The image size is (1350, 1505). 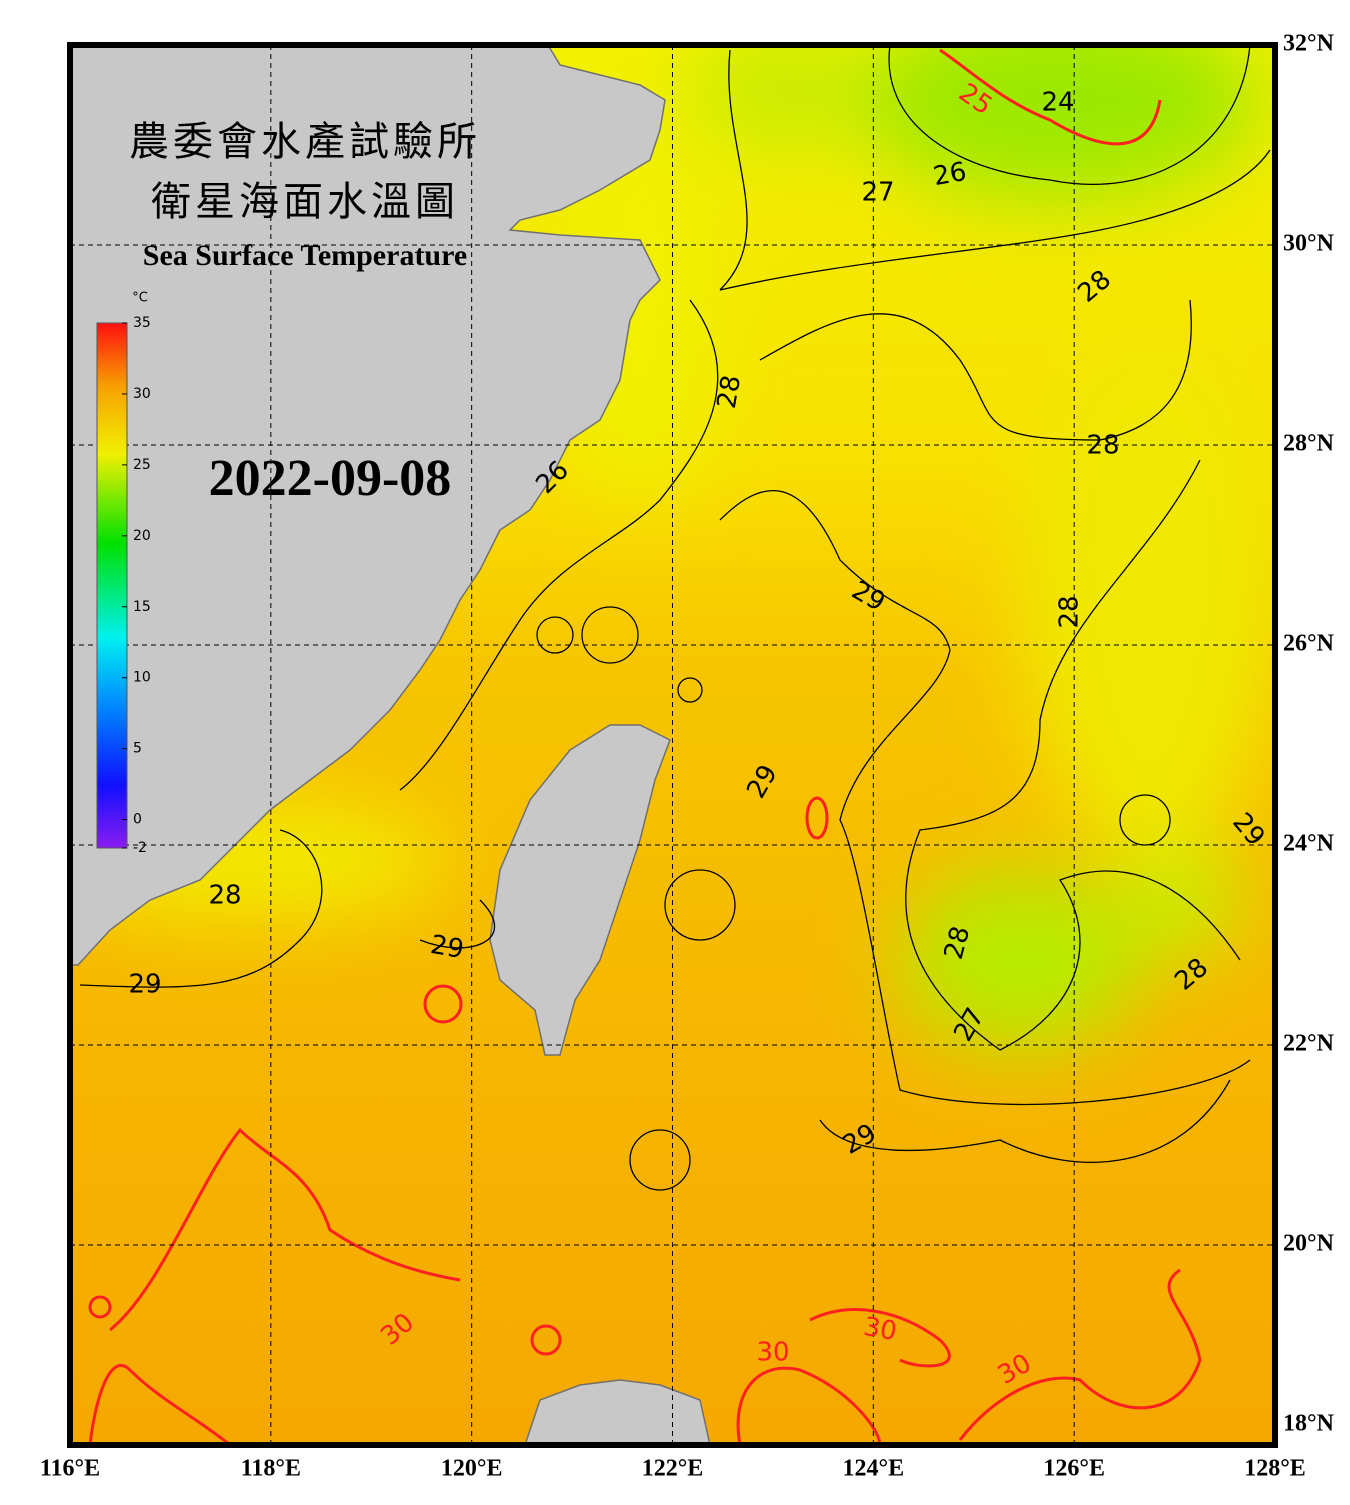 I want to click on lat-tick-label: 28°N, so click(x=1309, y=444).